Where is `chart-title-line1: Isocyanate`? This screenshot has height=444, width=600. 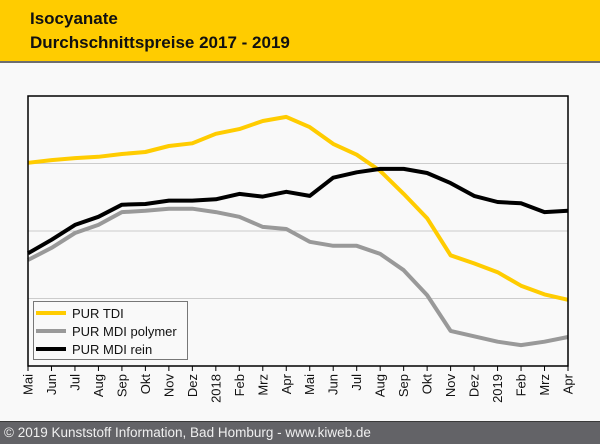
chart-title-line1: Isocyanate is located at coordinates (74, 18).